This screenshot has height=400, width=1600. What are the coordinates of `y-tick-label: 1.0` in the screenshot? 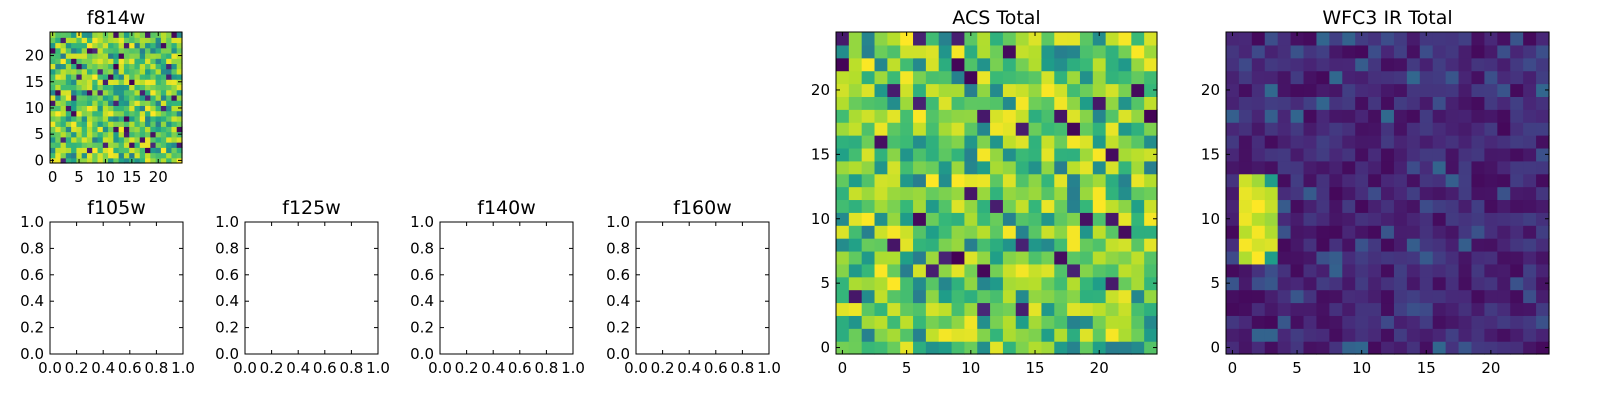 It's located at (422, 222).